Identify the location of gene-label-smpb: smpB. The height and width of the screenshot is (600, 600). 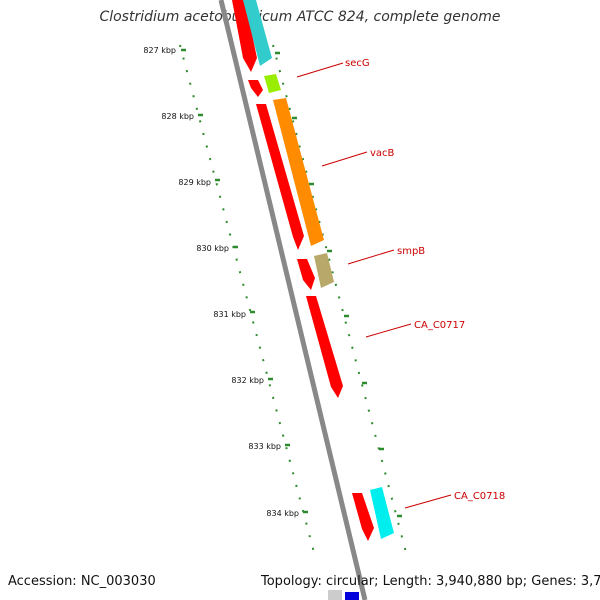
(411, 251).